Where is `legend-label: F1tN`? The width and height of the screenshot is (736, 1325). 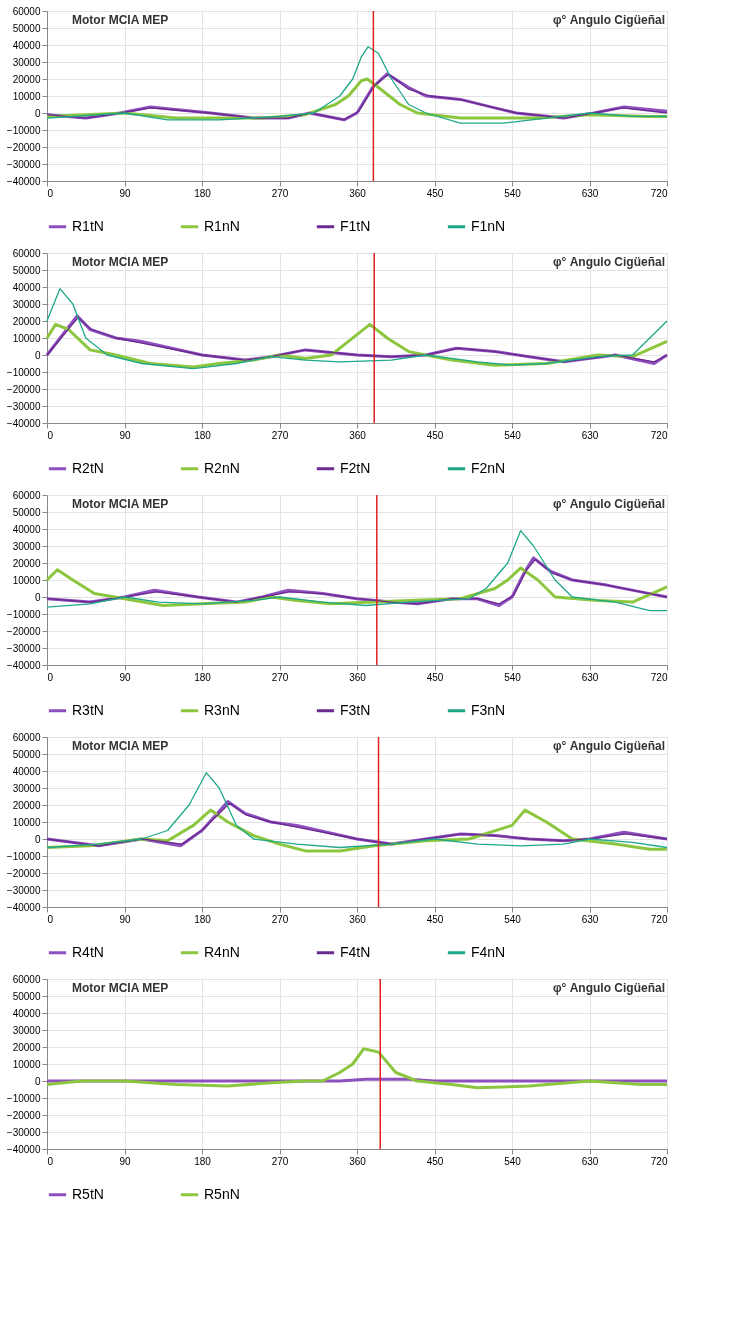
legend-label: F1tN is located at coordinates (355, 225).